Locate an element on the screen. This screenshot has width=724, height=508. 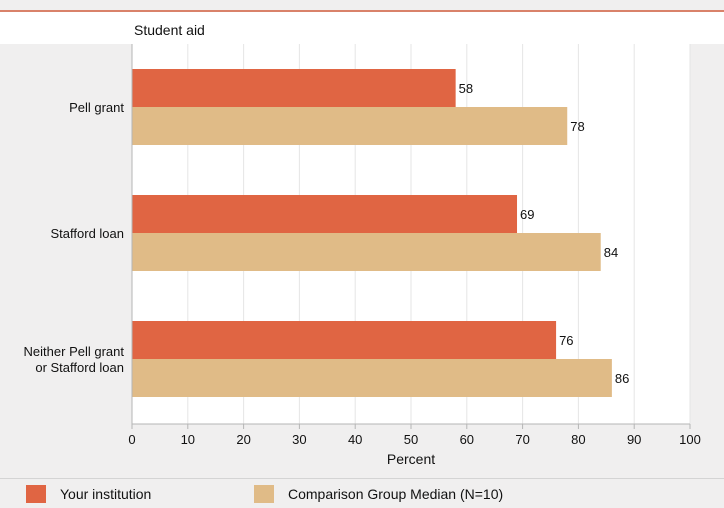
data-label-institution: 76 is located at coordinates (566, 340).